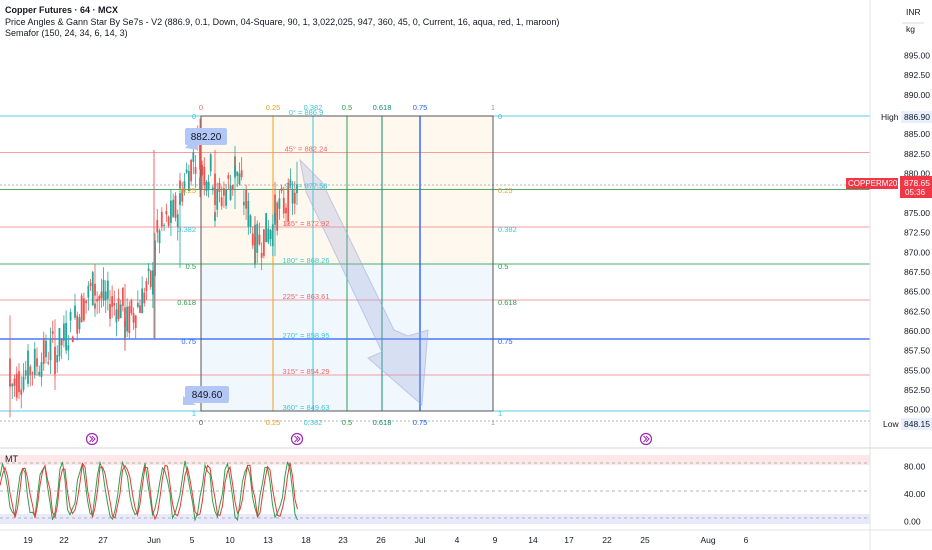  I want to click on fib-label-bottom: 0.5, so click(347, 422).